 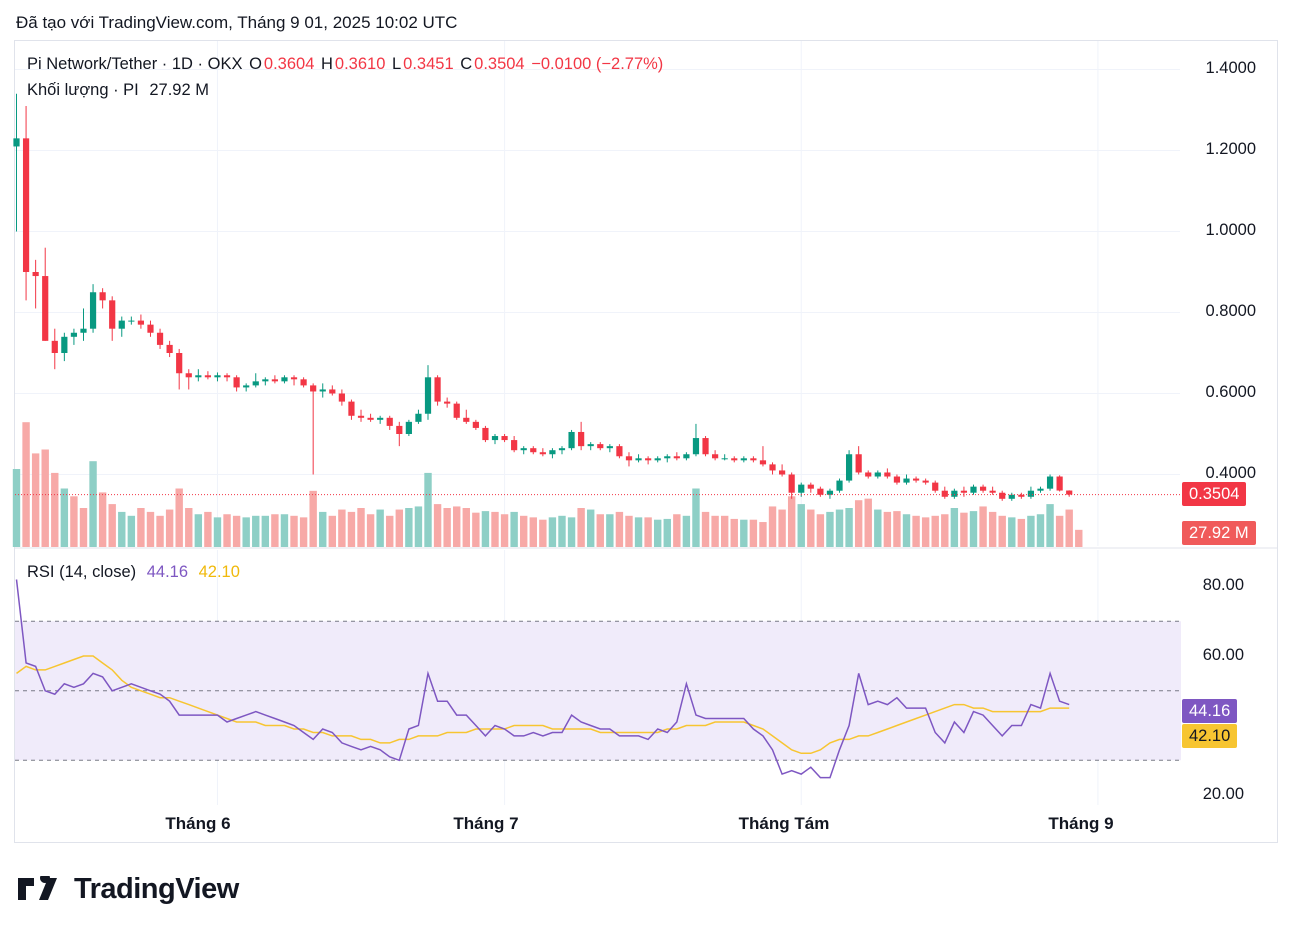 I want to click on open-label: O, so click(x=255, y=64).